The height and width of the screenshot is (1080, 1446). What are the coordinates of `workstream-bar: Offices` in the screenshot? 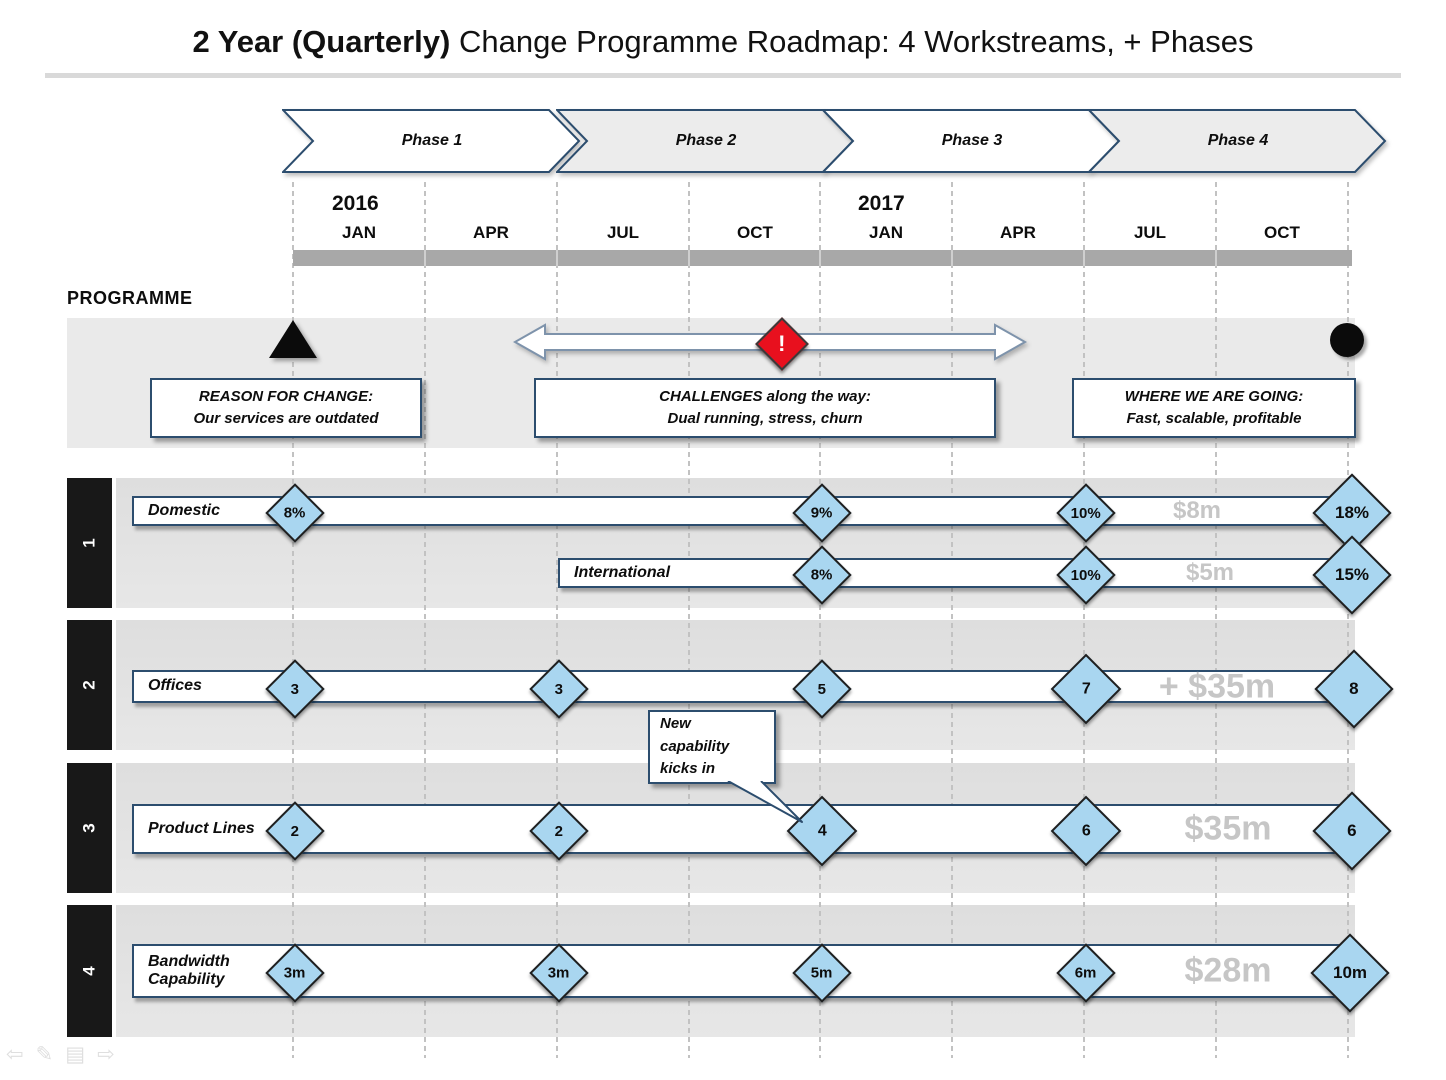 It's located at (740, 686).